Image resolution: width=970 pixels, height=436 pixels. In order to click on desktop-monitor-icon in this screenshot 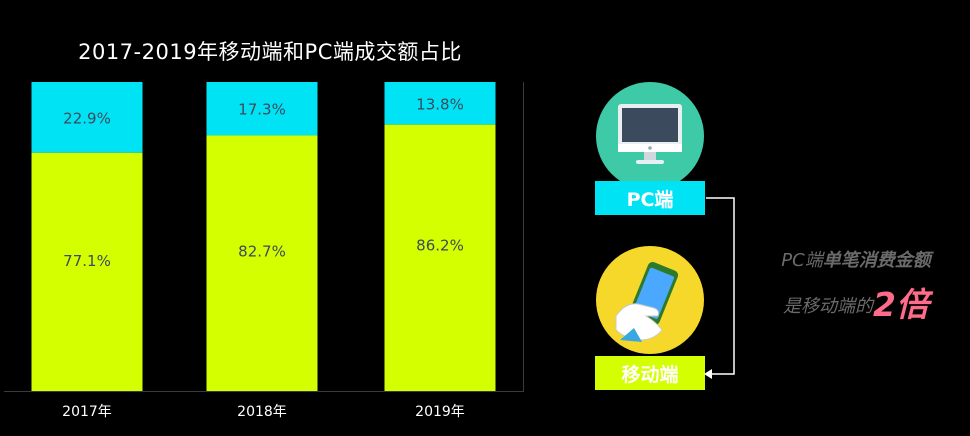, I will do `click(650, 134)`.